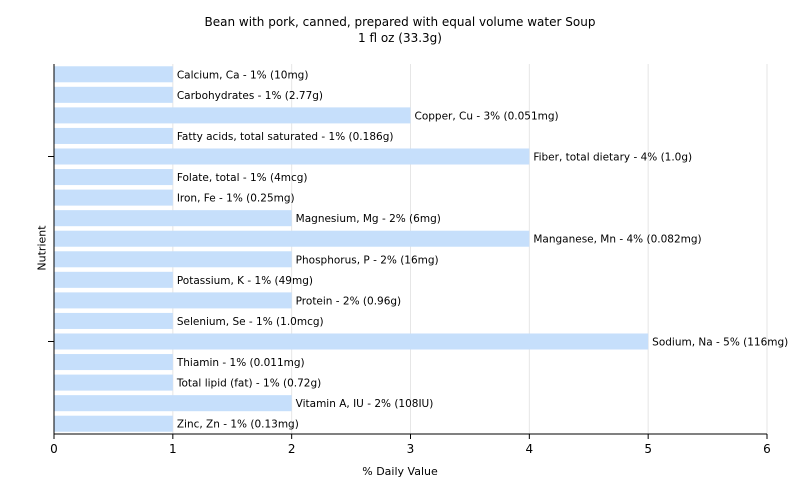  What do you see at coordinates (648, 449) in the screenshot?
I see `x-tick-label: 5` at bounding box center [648, 449].